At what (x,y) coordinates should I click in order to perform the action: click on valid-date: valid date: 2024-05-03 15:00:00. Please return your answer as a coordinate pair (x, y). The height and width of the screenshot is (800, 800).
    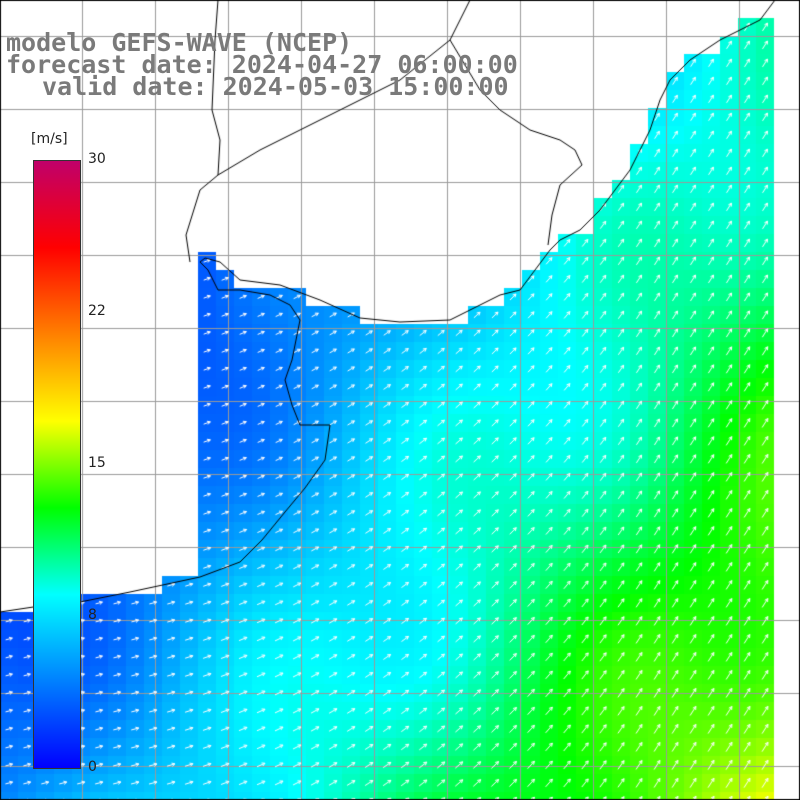
    Looking at the image, I should click on (275, 86).